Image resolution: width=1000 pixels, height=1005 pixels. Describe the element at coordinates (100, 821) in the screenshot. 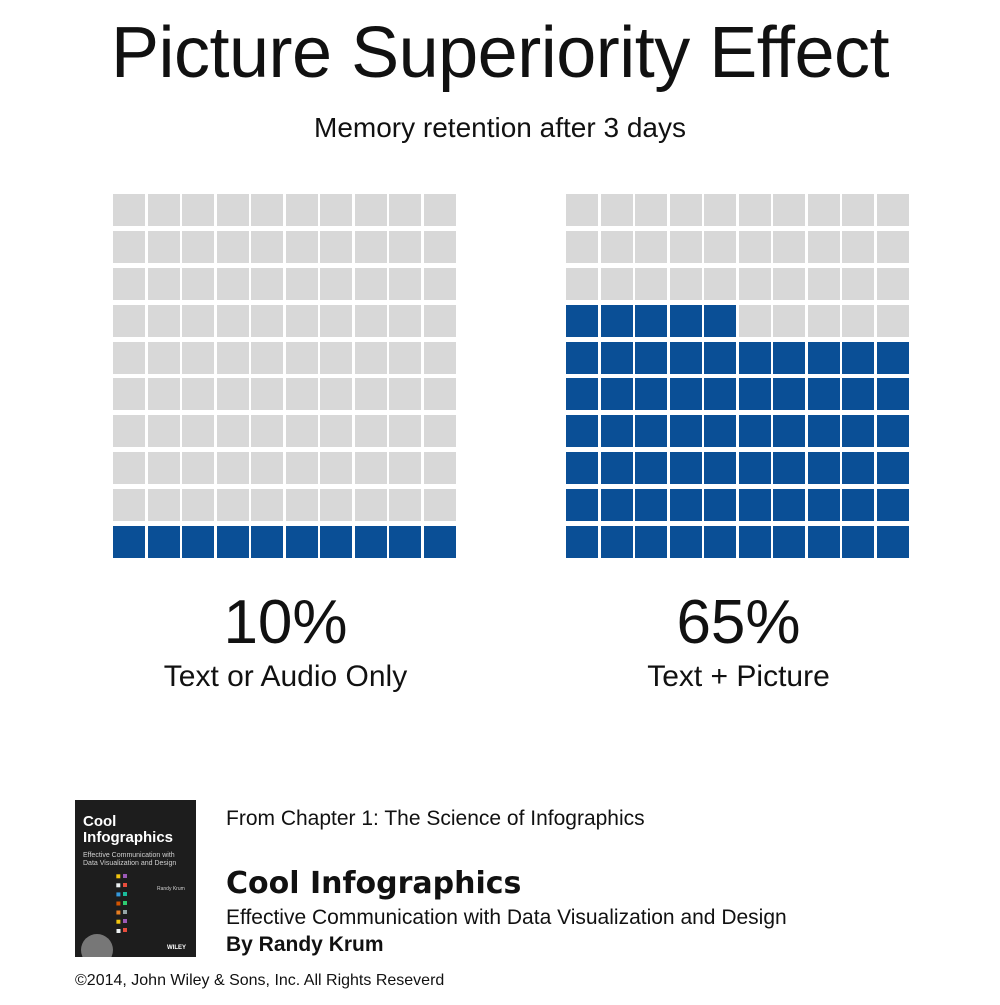

I see `book-cover-title-line1: Cool` at that location.